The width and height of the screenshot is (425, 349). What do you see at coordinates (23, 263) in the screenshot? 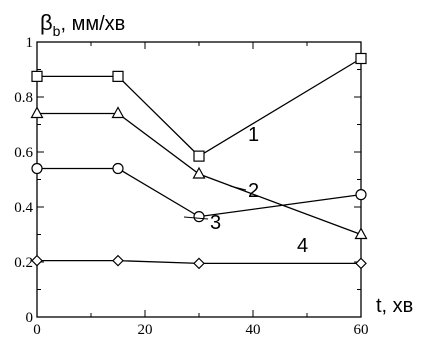
I see `y-tick-label: 0.2` at bounding box center [23, 263].